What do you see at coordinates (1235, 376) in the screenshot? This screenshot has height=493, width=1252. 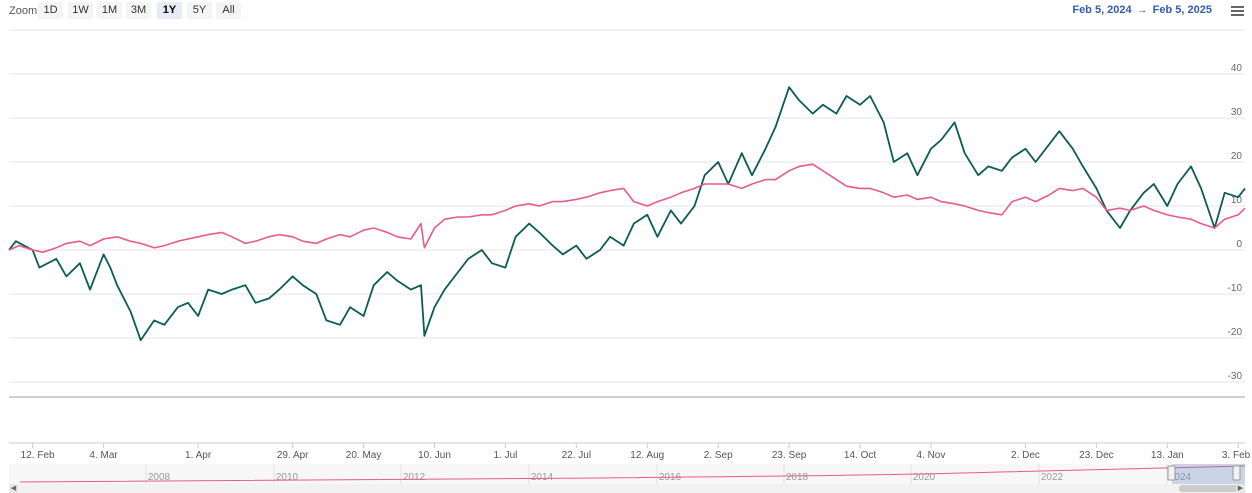 I see `y-tick-label: -30` at bounding box center [1235, 376].